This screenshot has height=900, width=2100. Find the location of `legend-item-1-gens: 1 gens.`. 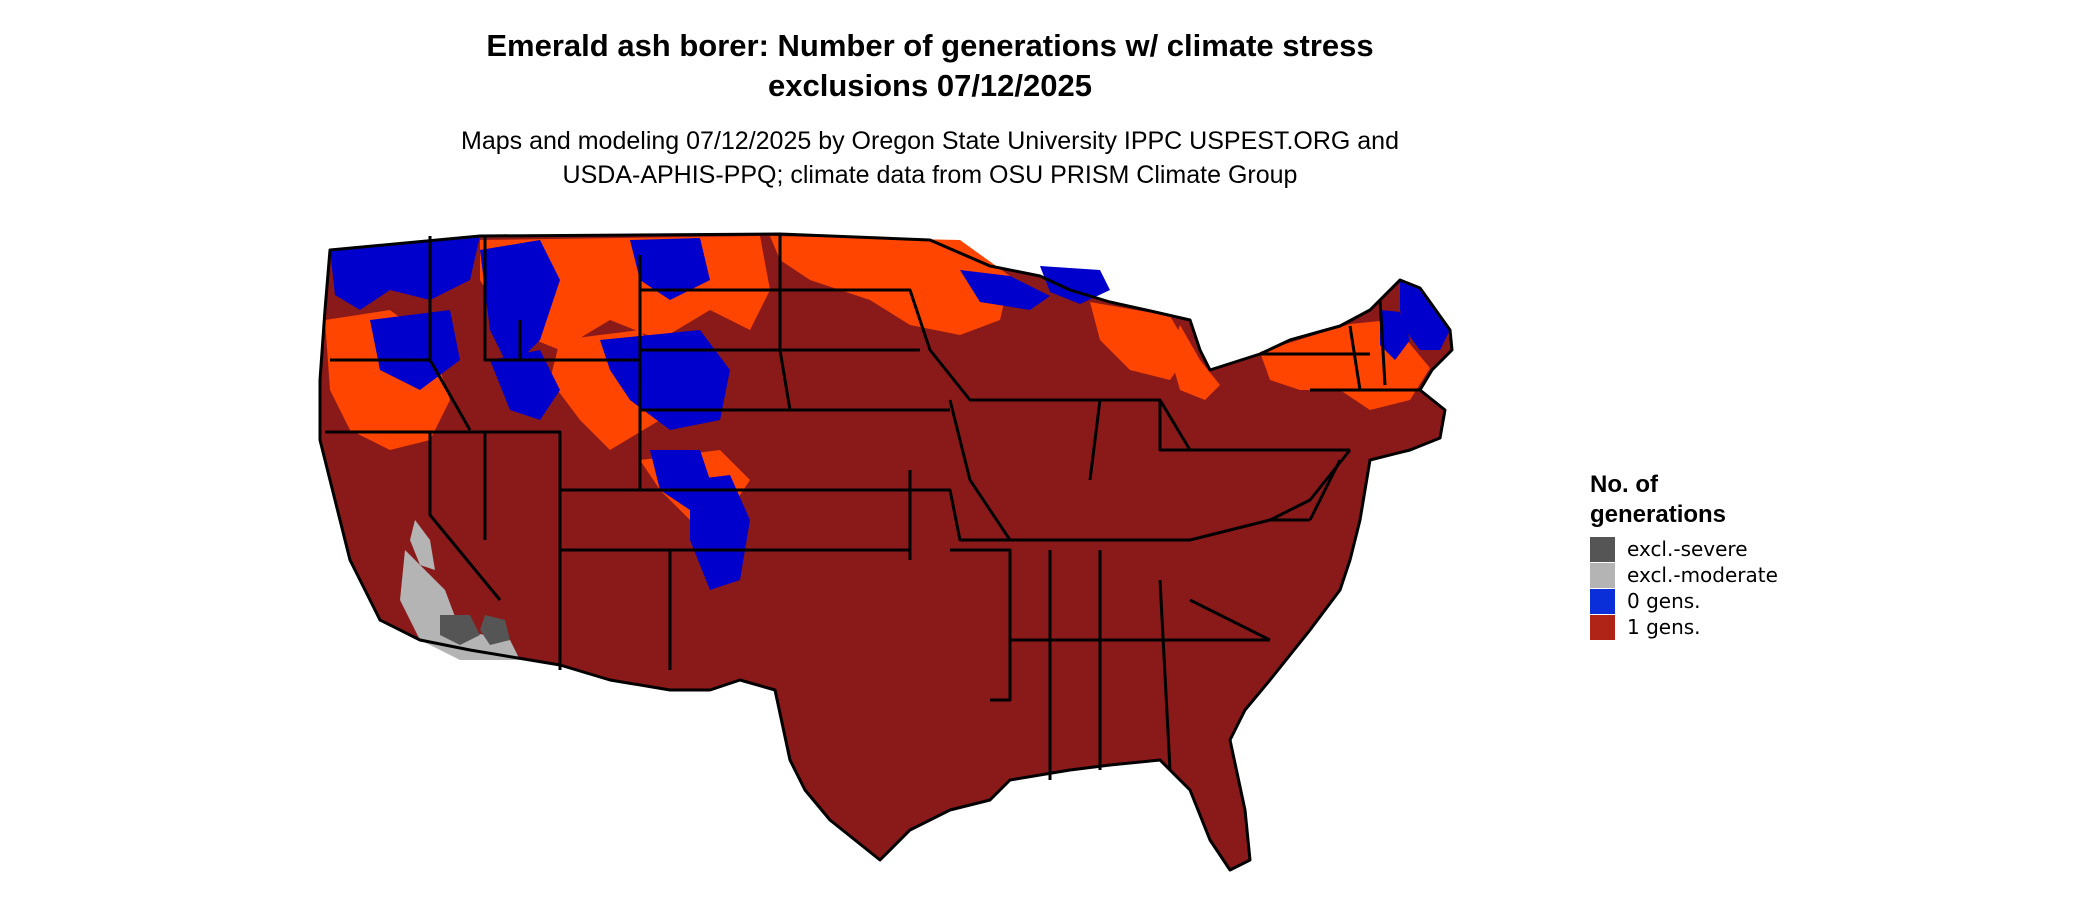

legend-item-1-gens: 1 gens. is located at coordinates (1684, 627).